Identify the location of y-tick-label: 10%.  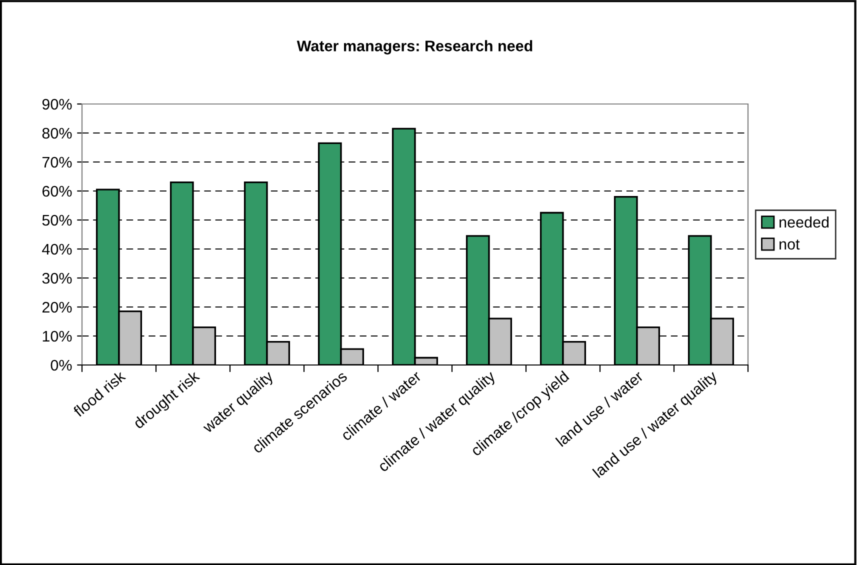
(57, 336).